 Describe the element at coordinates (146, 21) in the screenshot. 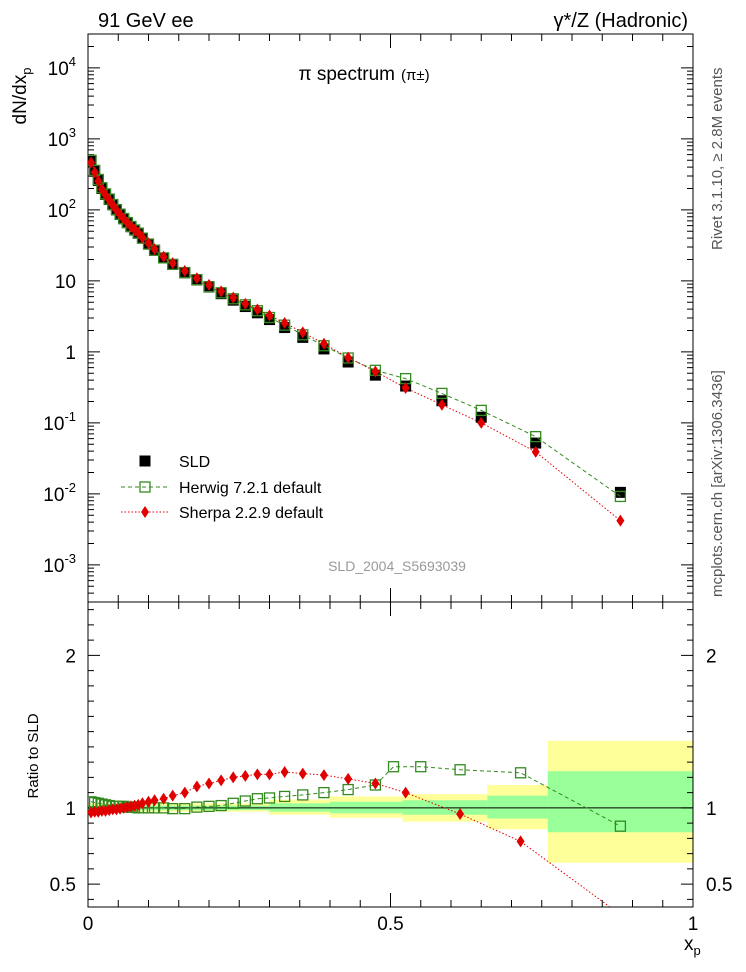

I see `header-left: 91 GeV ee` at that location.